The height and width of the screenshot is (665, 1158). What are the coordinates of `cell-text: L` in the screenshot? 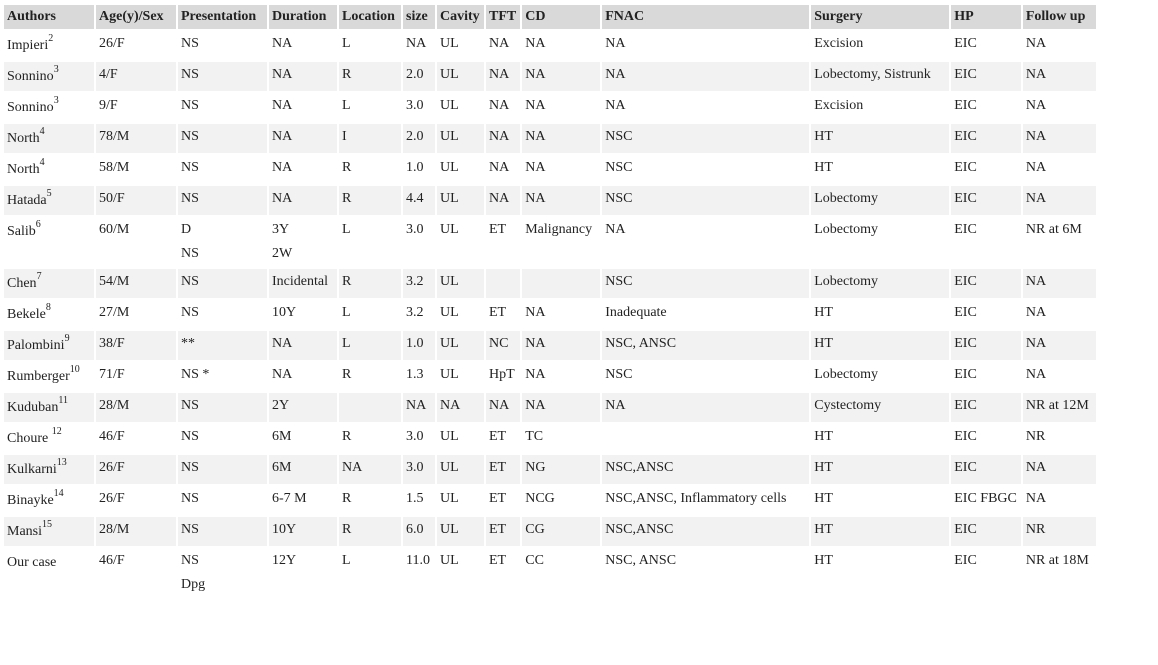 It's located at (346, 43).